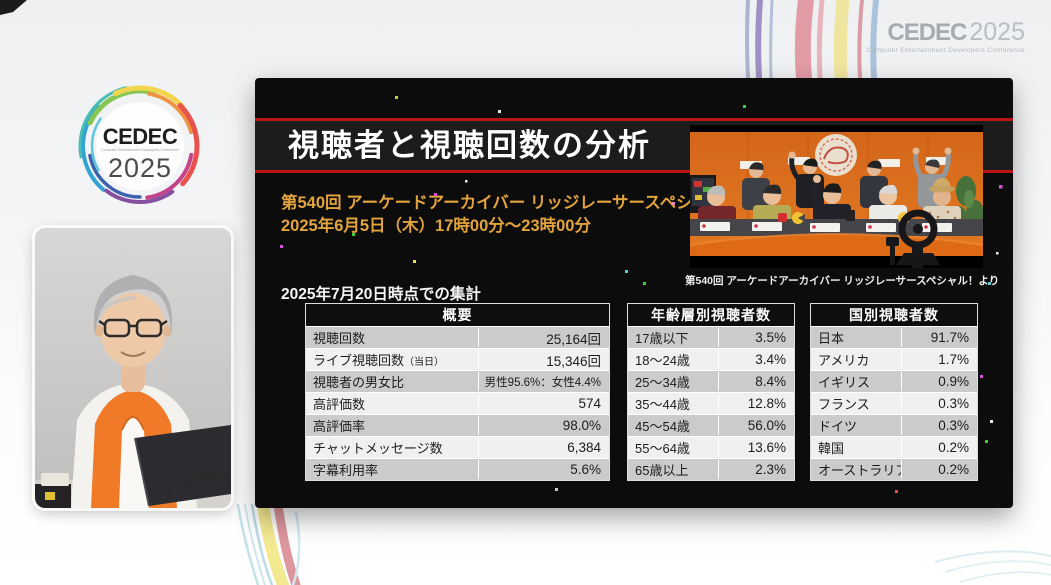 This screenshot has width=1051, height=585. What do you see at coordinates (140, 136) in the screenshot?
I see `logo-brand: CEDEC` at bounding box center [140, 136].